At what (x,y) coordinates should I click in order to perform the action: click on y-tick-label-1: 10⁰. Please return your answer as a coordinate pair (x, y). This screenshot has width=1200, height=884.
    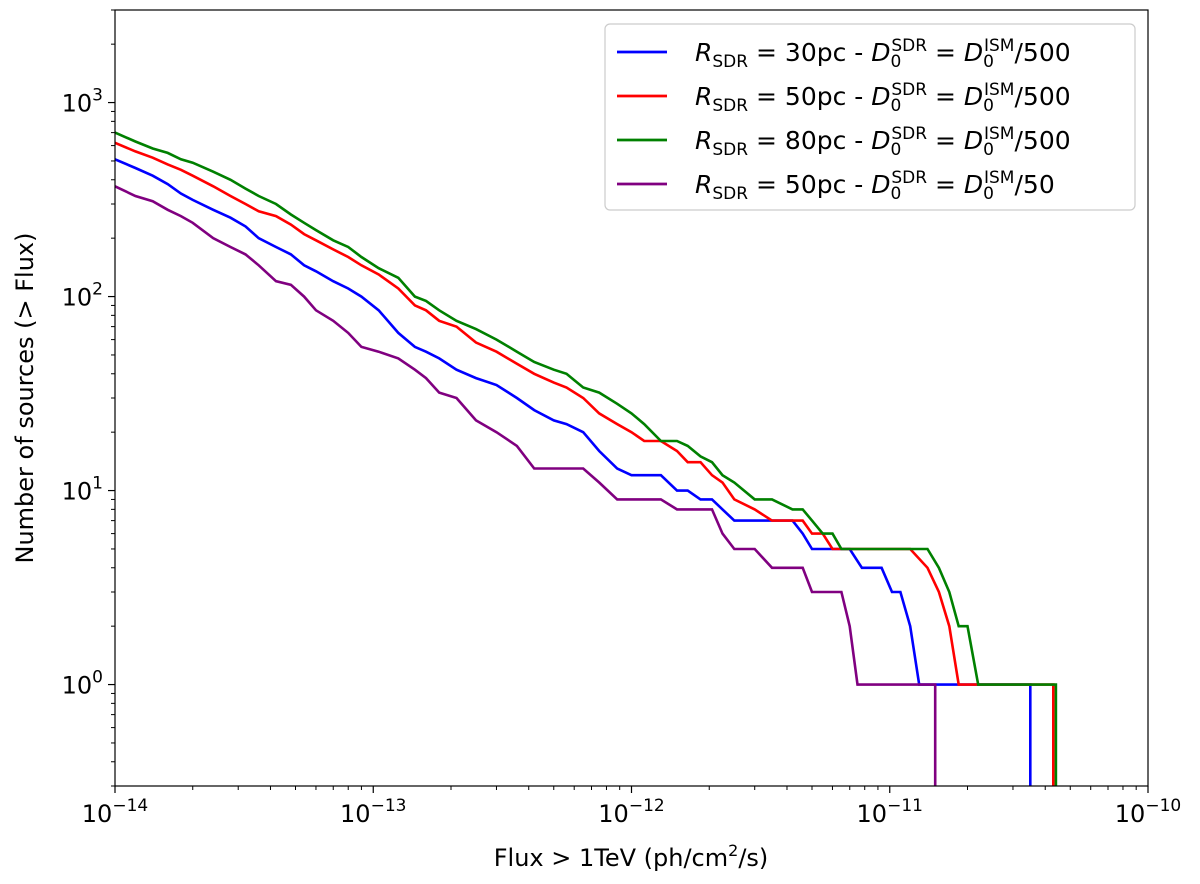
    Looking at the image, I should click on (82, 684).